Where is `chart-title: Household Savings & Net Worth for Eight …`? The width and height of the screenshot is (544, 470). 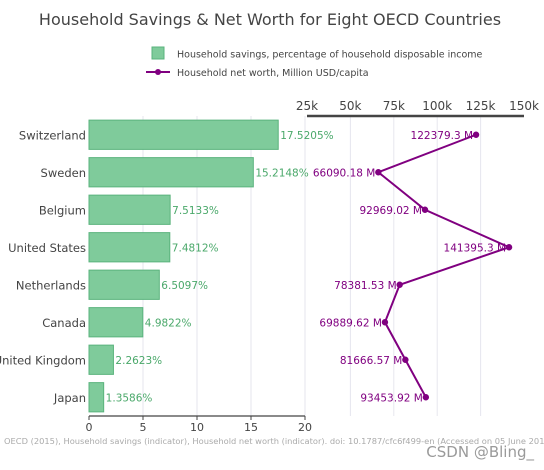
chart-title: Household Savings & Net Worth for Eight … is located at coordinates (270, 19).